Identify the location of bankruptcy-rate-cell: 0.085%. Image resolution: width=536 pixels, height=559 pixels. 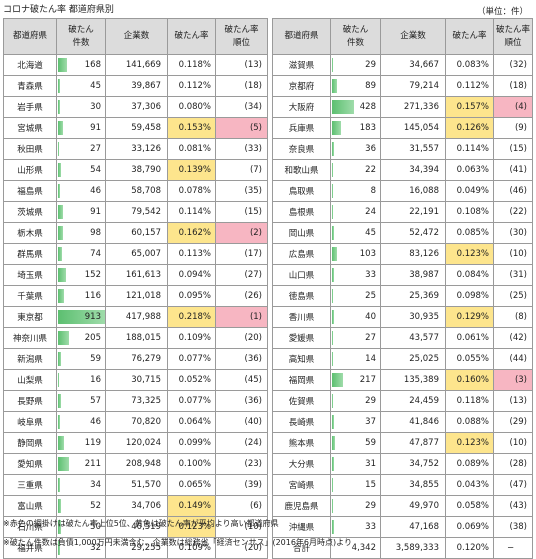
(469, 233).